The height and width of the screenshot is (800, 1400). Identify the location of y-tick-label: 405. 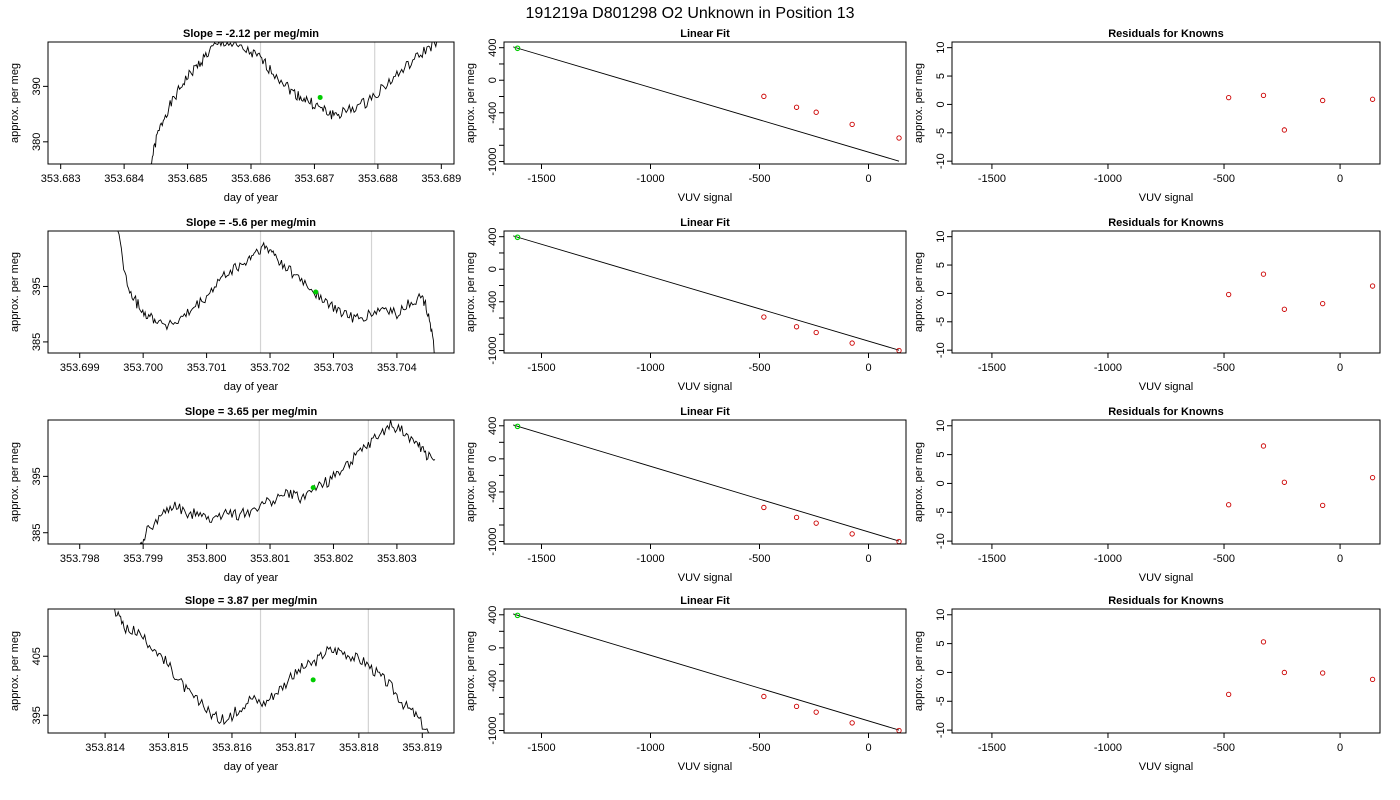
(37, 656).